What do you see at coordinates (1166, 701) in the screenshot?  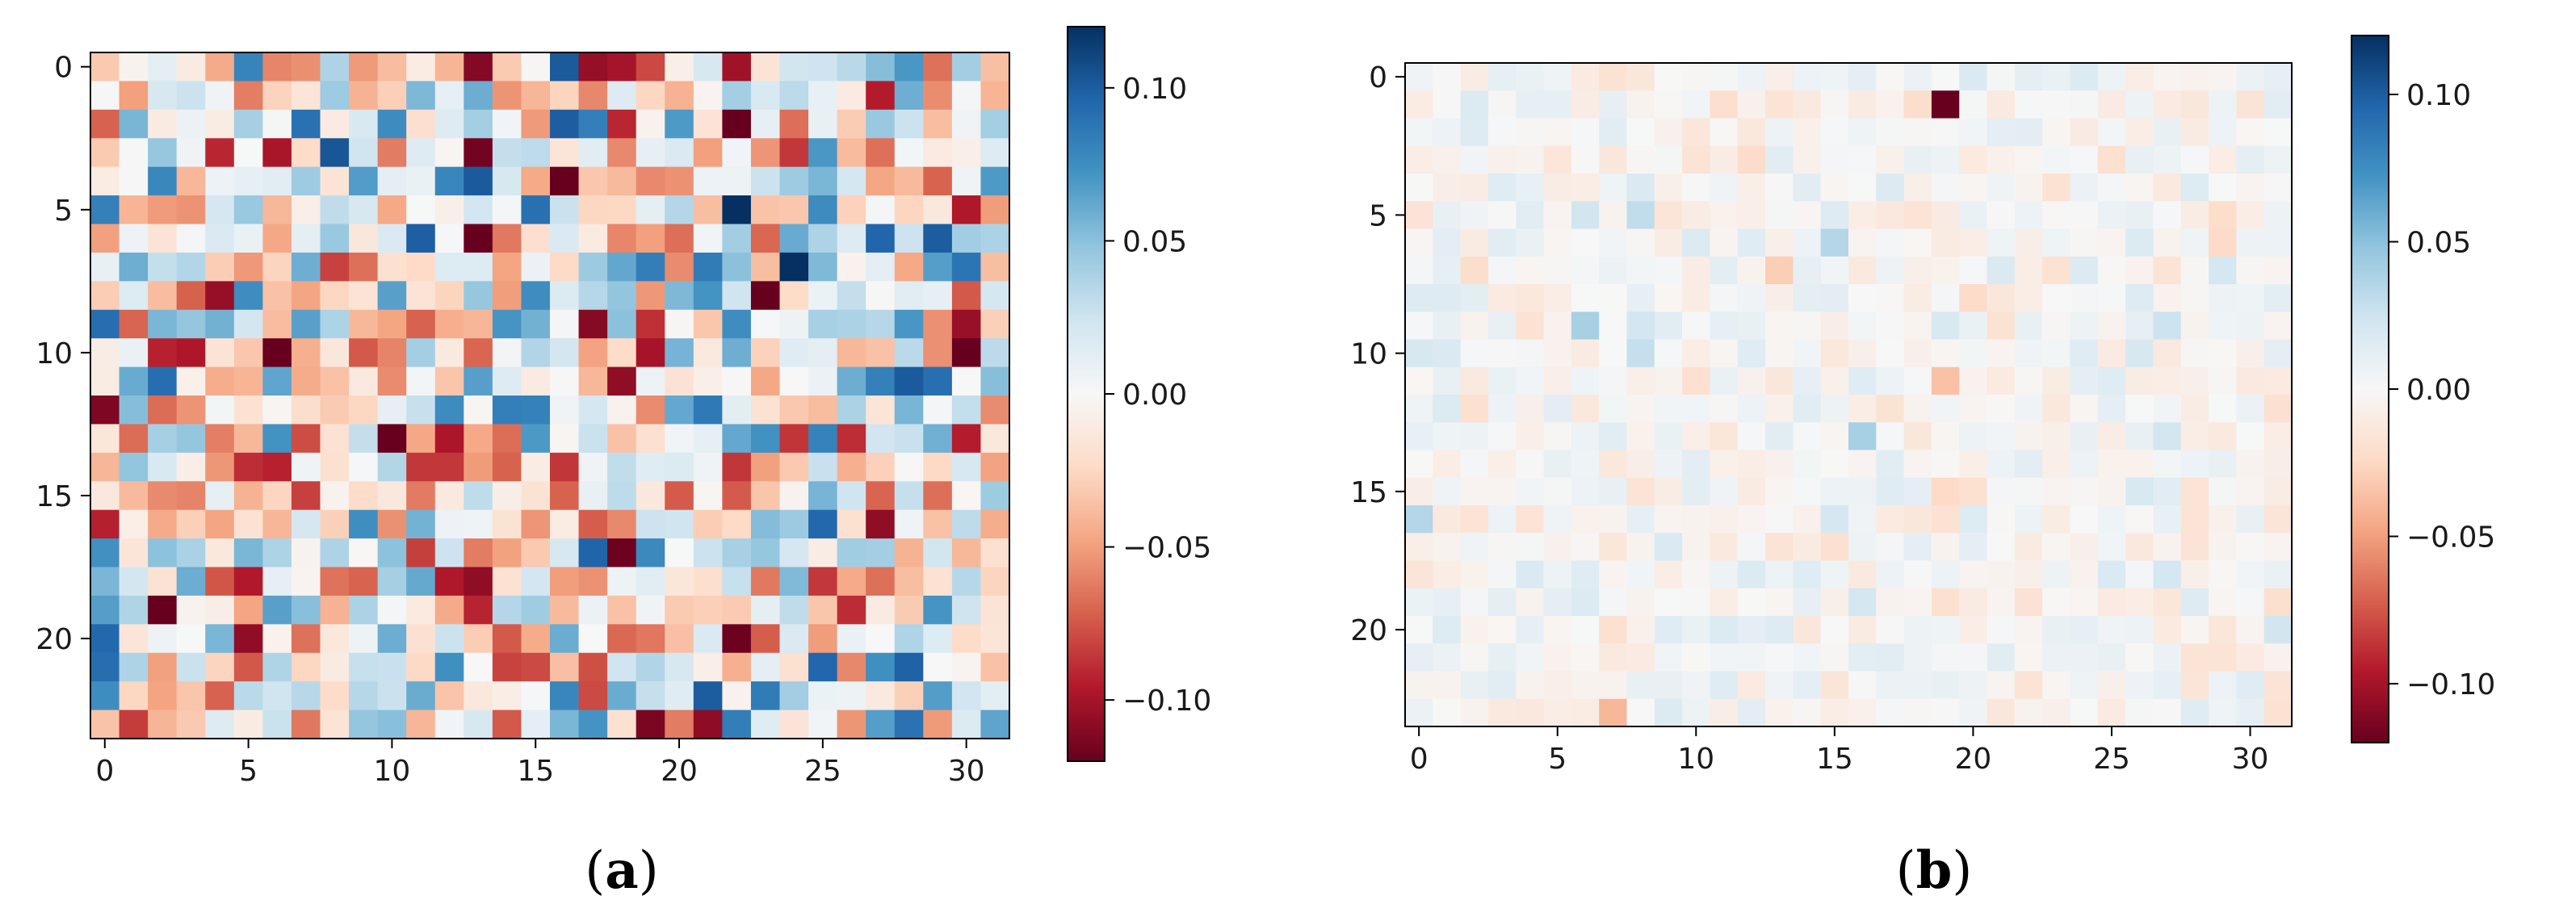 I see `colorbar-tick-label: −0.10` at bounding box center [1166, 701].